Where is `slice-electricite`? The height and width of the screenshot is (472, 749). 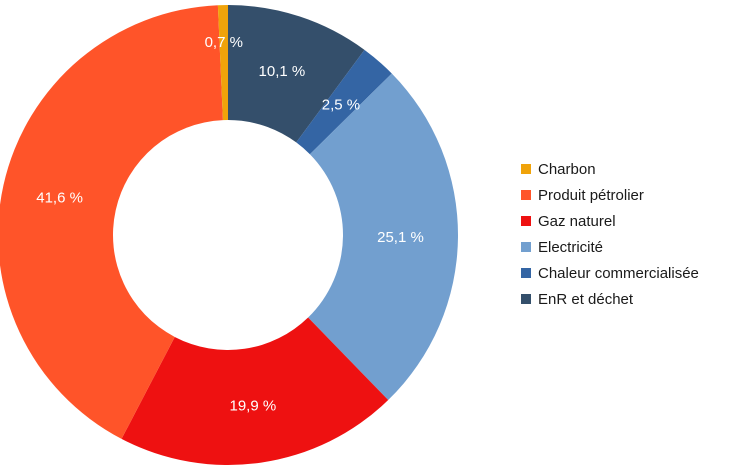 slice-electricite is located at coordinates (383, 237).